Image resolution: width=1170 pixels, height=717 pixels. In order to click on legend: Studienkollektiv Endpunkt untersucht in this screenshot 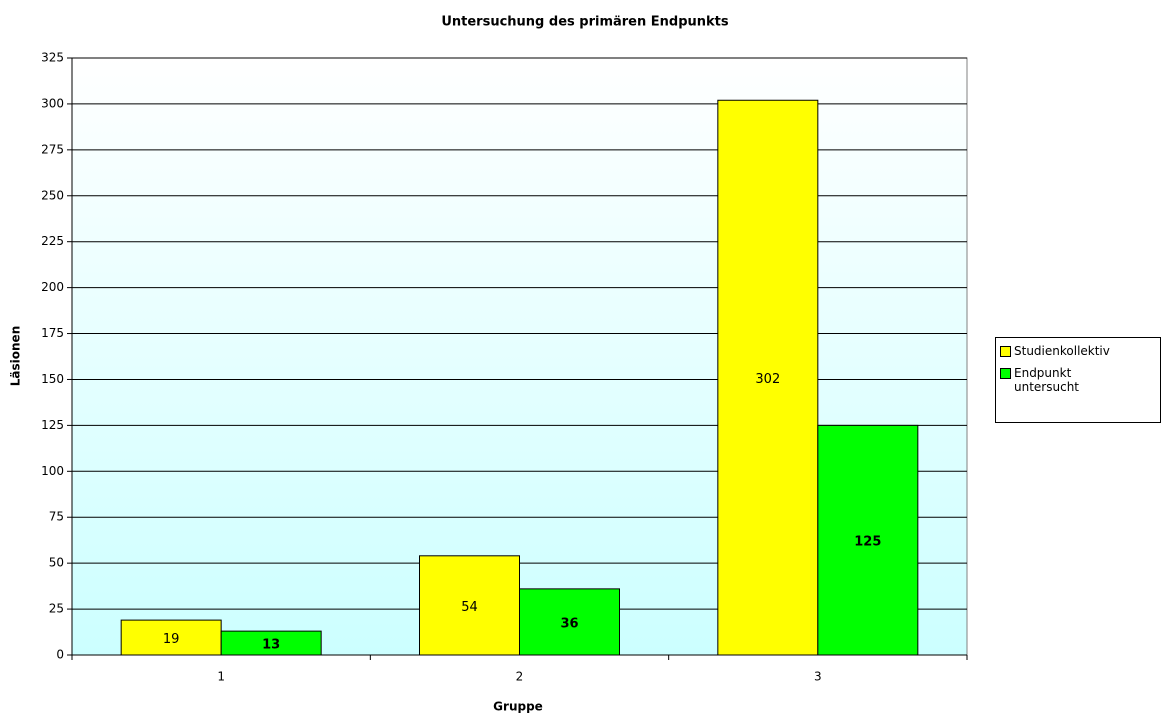, I will do `click(1078, 380)`.